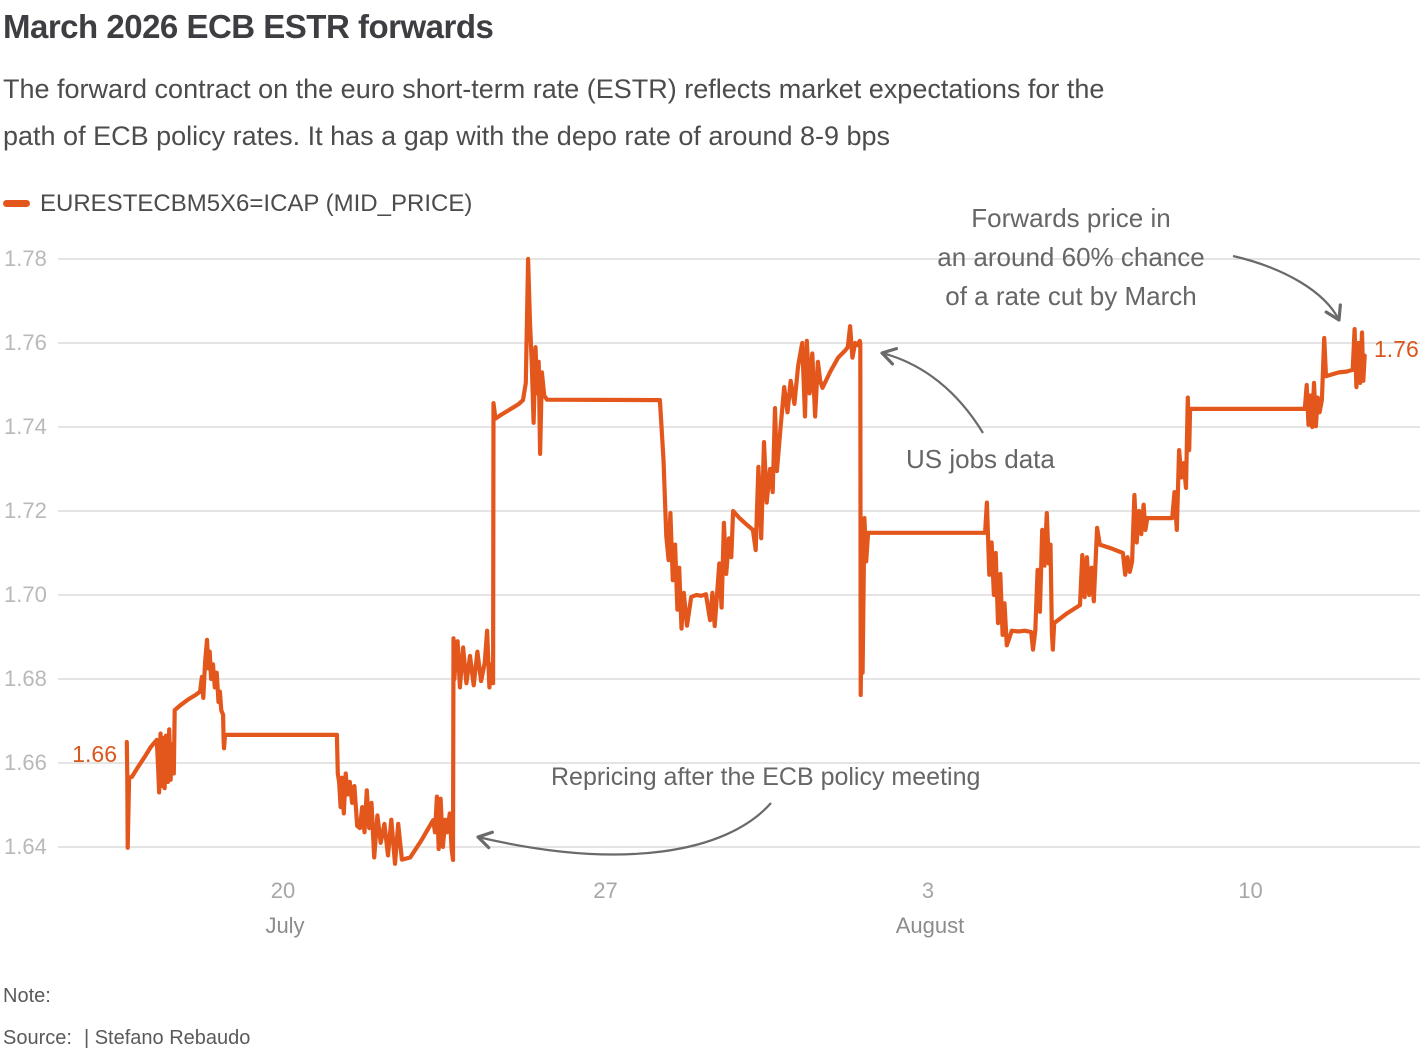 The height and width of the screenshot is (1058, 1420). I want to click on y-tick-label: 1.74, so click(25, 426).